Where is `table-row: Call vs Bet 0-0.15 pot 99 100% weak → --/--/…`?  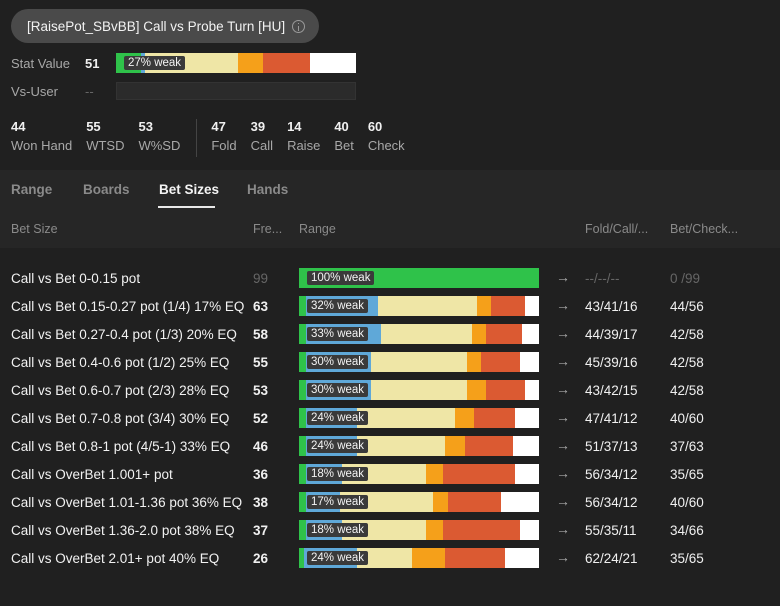 table-row: Call vs Bet 0-0.15 pot 99 100% weak → --/--/… is located at coordinates (390, 280).